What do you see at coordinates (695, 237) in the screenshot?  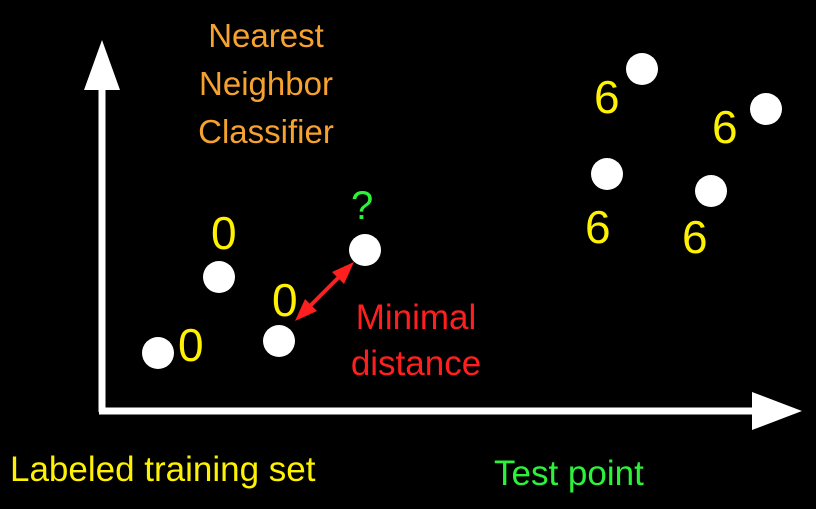 I see `label-6d: 6` at bounding box center [695, 237].